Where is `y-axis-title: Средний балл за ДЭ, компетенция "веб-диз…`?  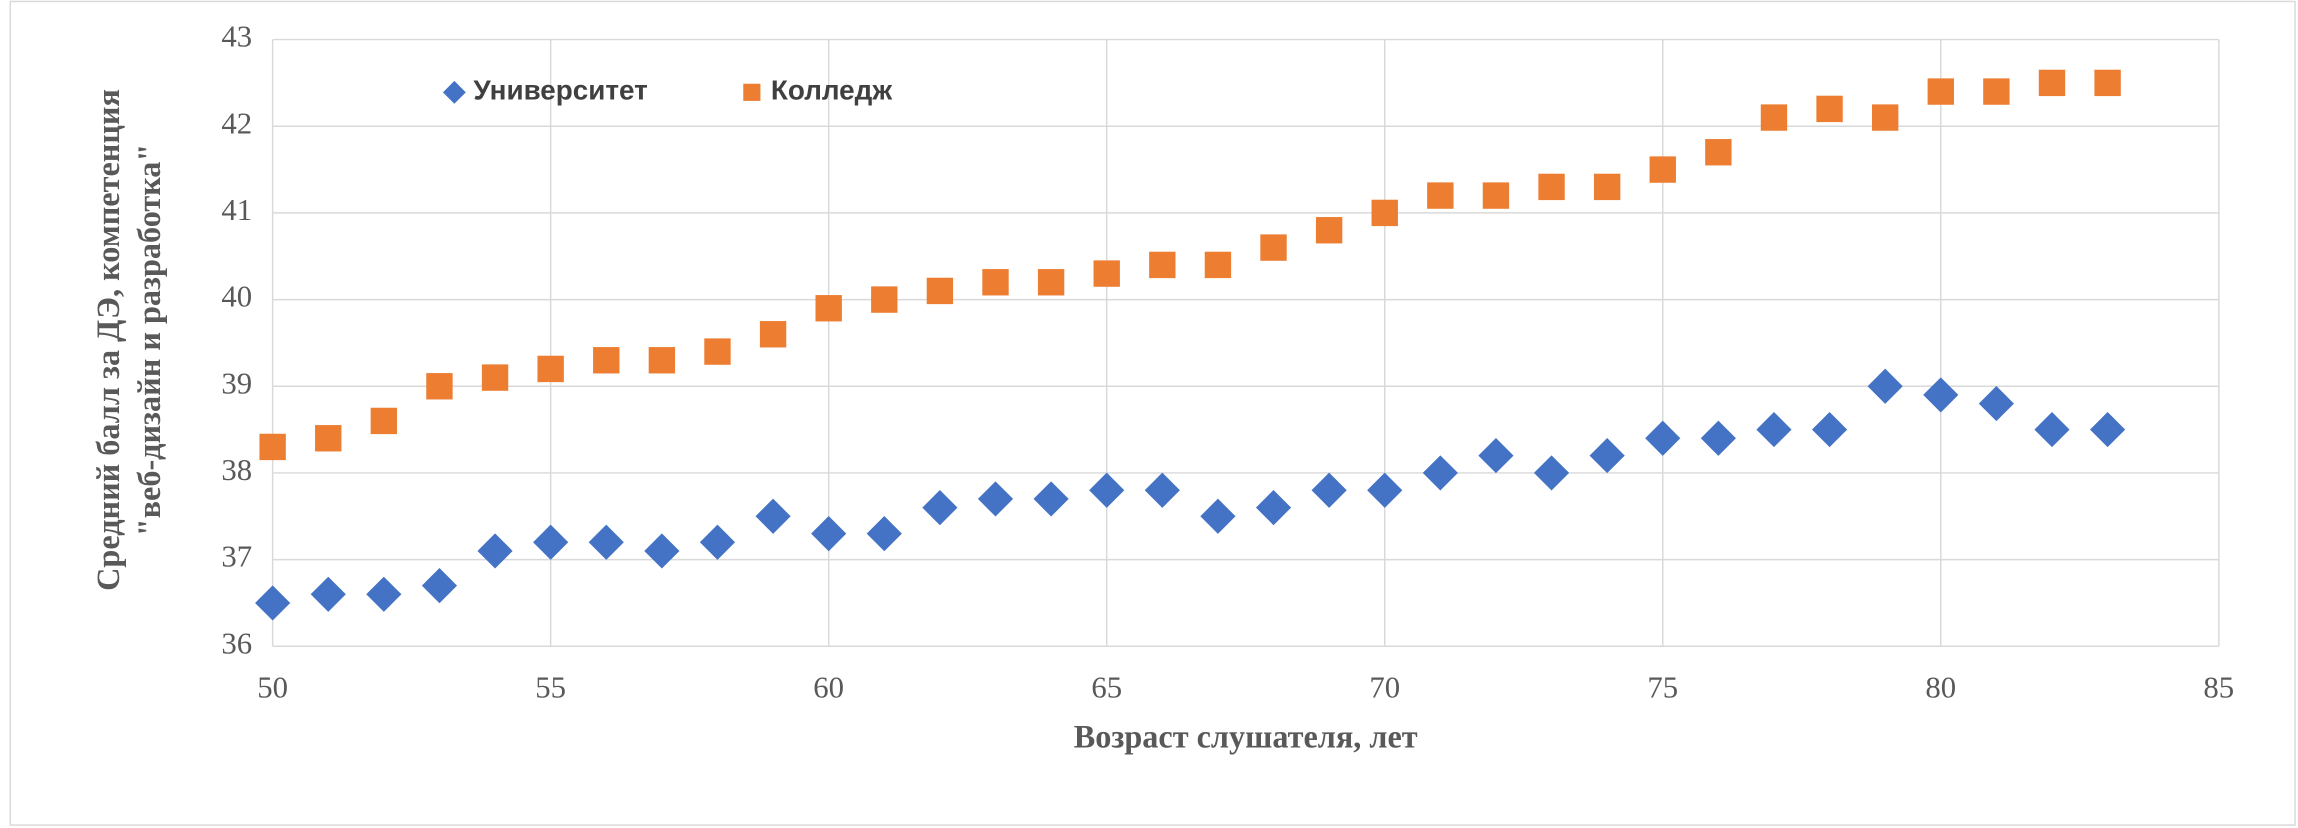 y-axis-title: Средний балл за ДЭ, компетенция "веб-диз… is located at coordinates (128, 340).